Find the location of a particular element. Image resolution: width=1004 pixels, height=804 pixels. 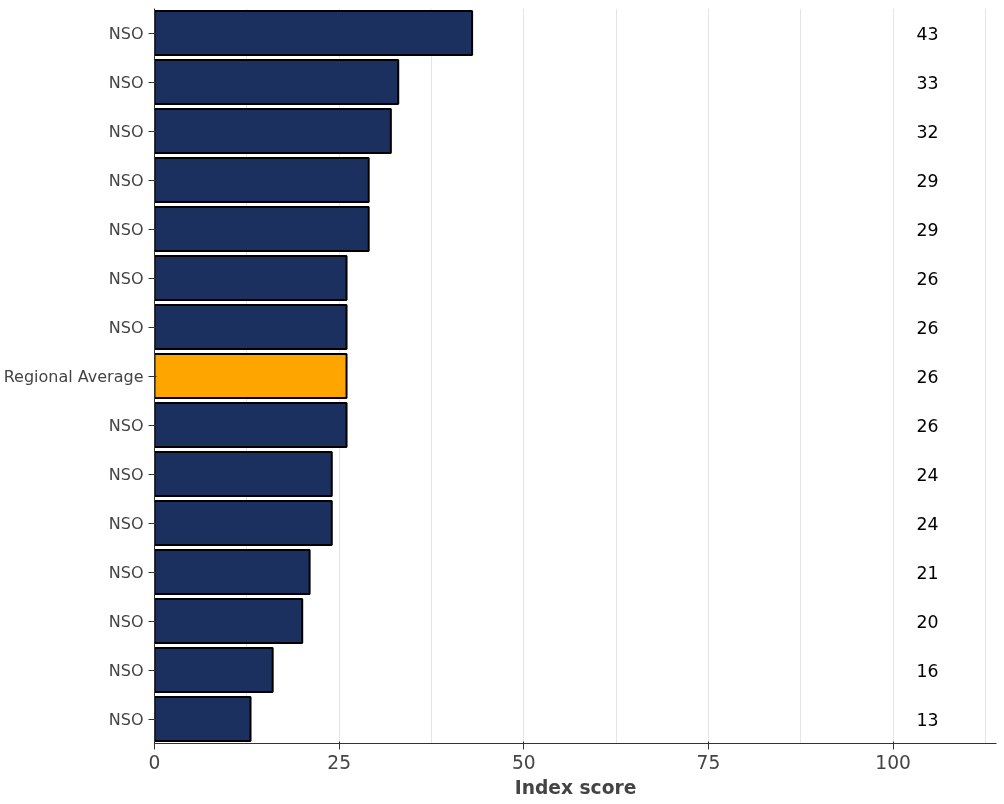

x-tick-label: 25 is located at coordinates (339, 762).